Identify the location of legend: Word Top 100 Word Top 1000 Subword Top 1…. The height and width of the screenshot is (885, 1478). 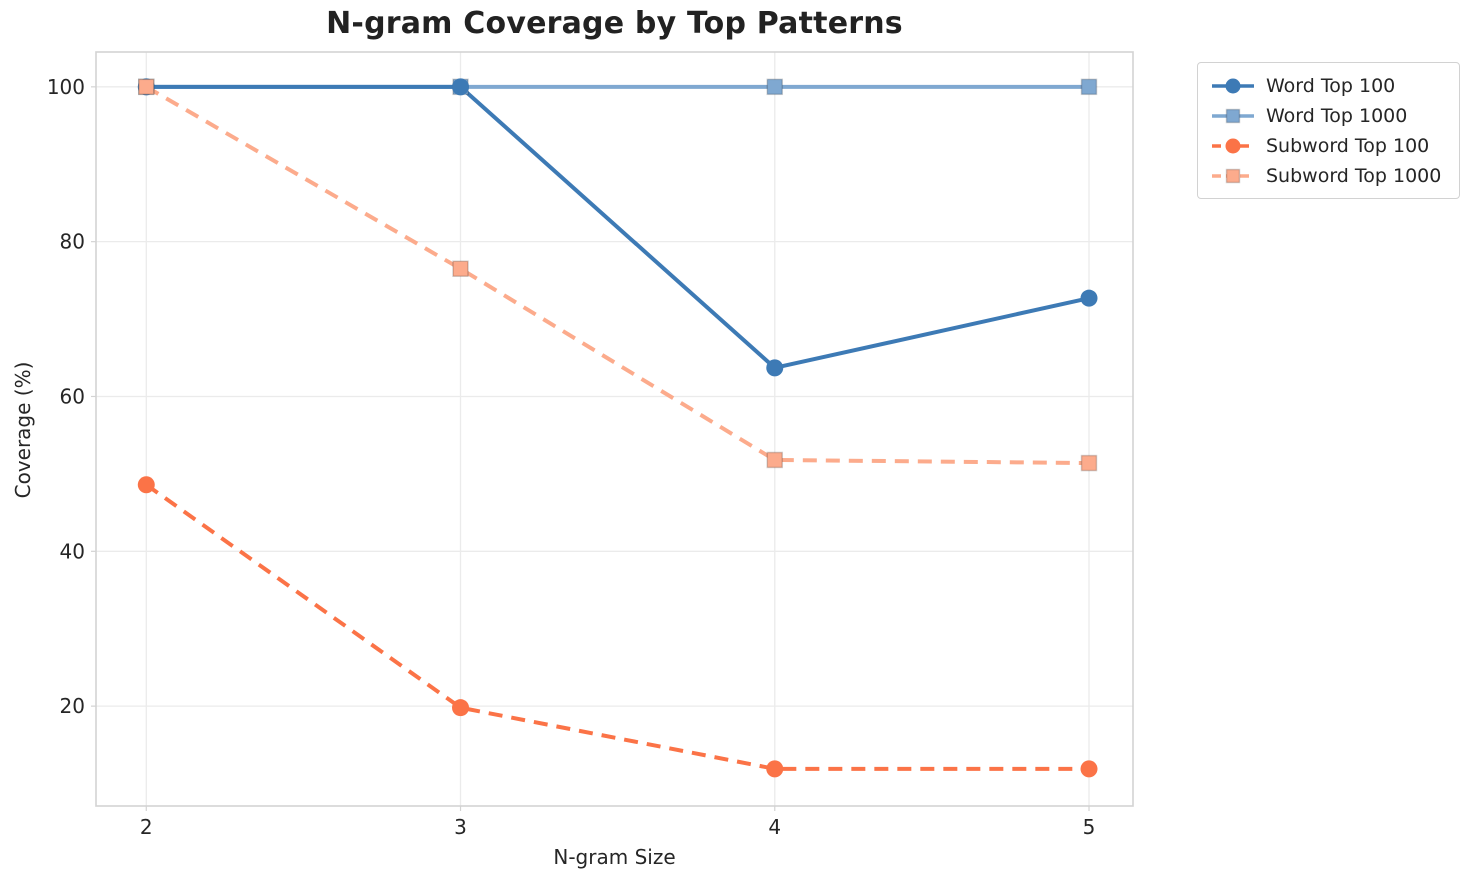
(1328, 130).